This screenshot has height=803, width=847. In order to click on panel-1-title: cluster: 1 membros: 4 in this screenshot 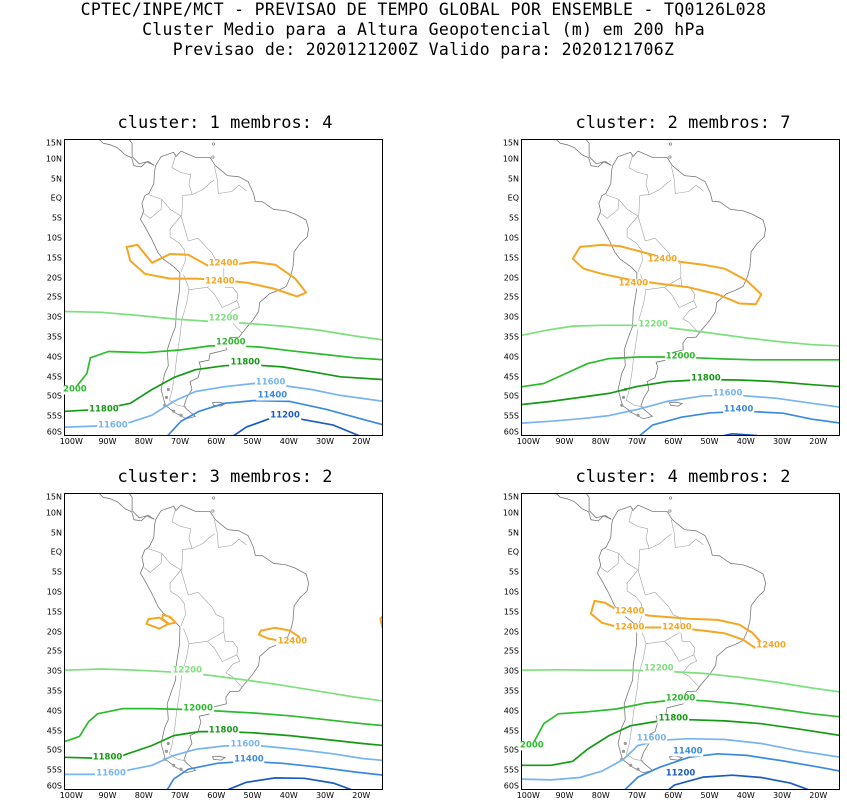, I will do `click(225, 123)`.